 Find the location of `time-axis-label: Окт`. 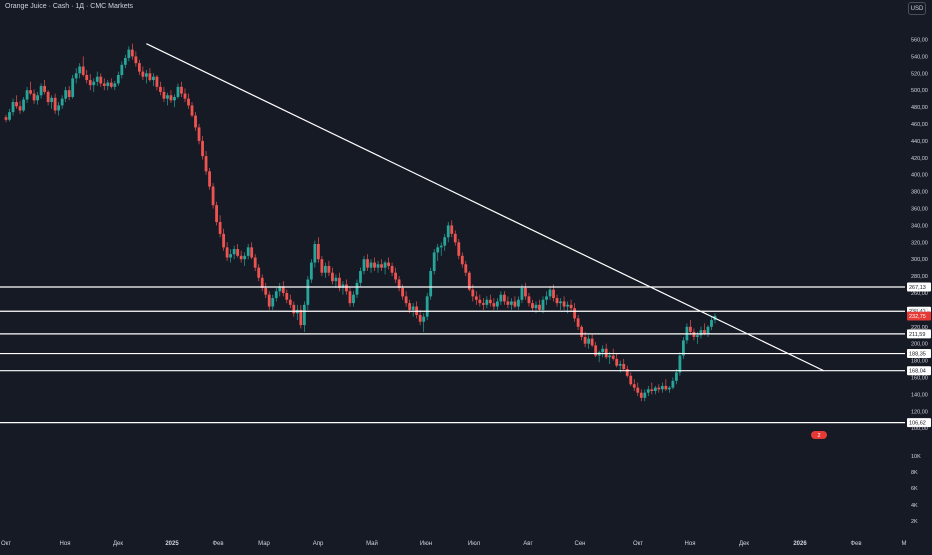

time-axis-label: Окт is located at coordinates (638, 544).